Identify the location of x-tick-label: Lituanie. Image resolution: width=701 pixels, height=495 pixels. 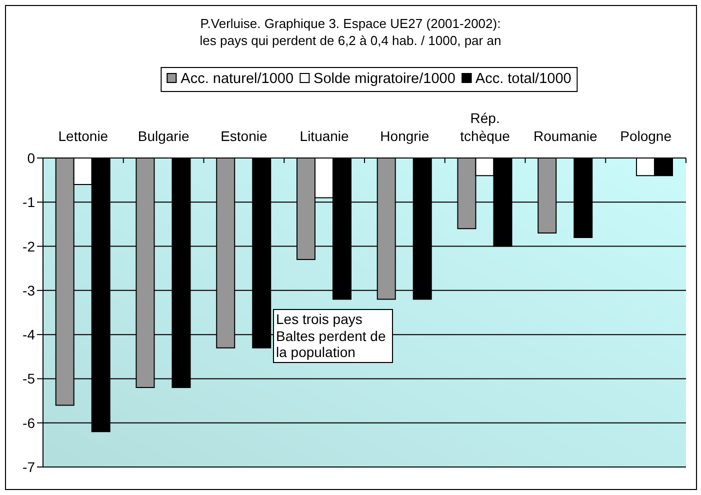
(325, 136).